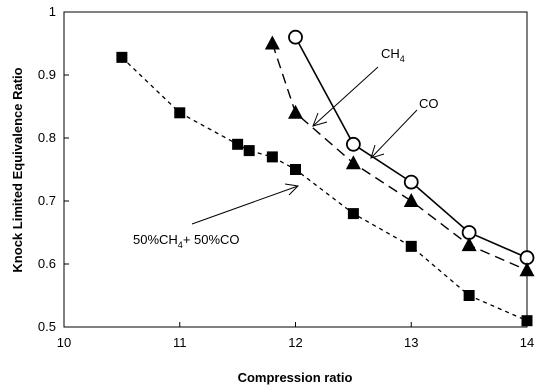  I want to click on annotation-ch4: CH4, so click(393, 55).